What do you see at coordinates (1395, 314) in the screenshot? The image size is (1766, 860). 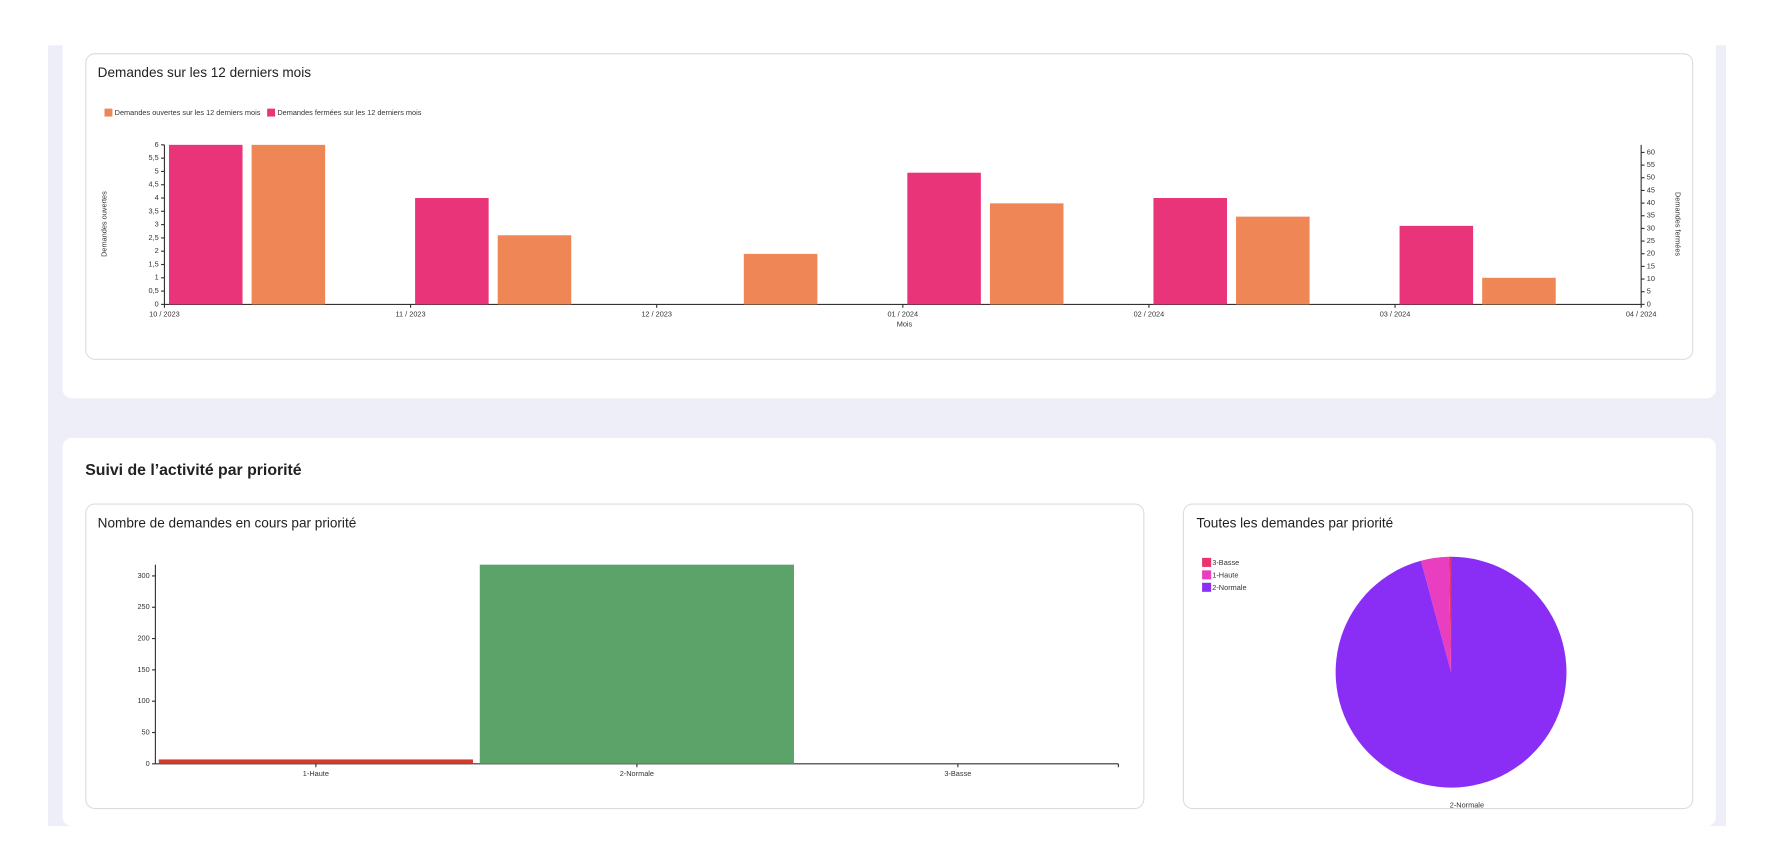 I see `x-tick-label: 03 / 2024` at bounding box center [1395, 314].